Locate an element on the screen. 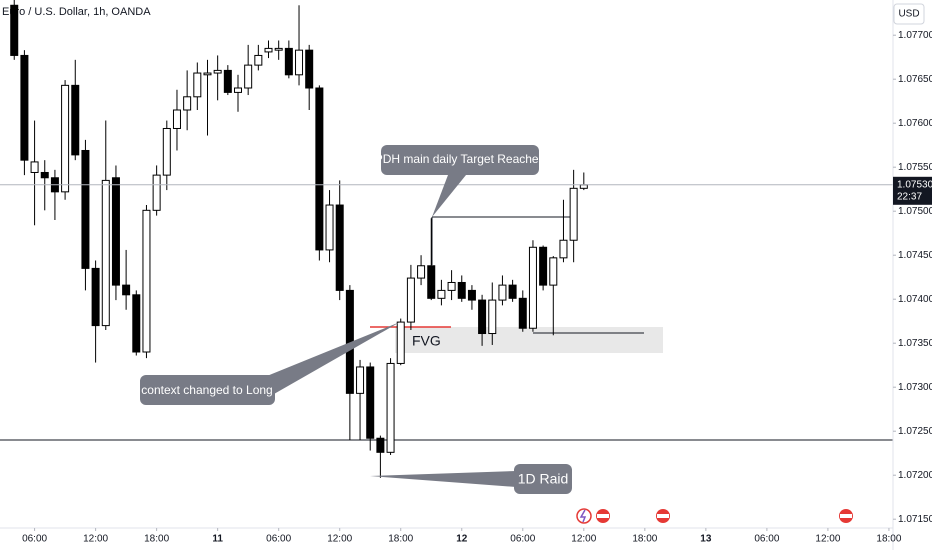 This screenshot has height=550, width=932. event-icons is located at coordinates (714, 516).